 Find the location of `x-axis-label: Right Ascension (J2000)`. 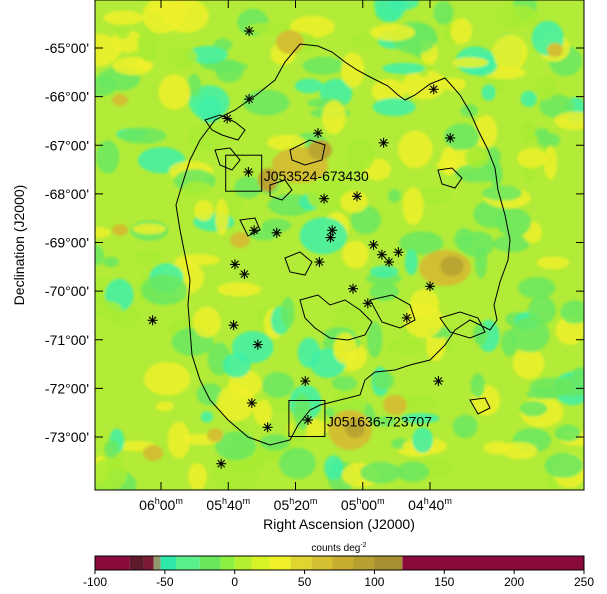

x-axis-label: Right Ascension (J2000) is located at coordinates (339, 524).